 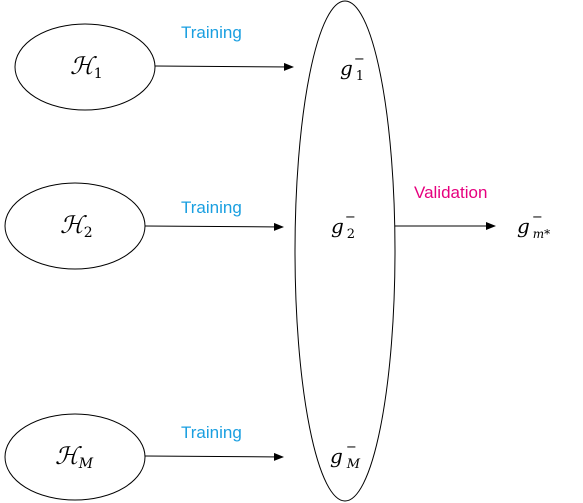 What do you see at coordinates (75, 226) in the screenshot?
I see `hypothesis-set-2: ℋ2` at bounding box center [75, 226].